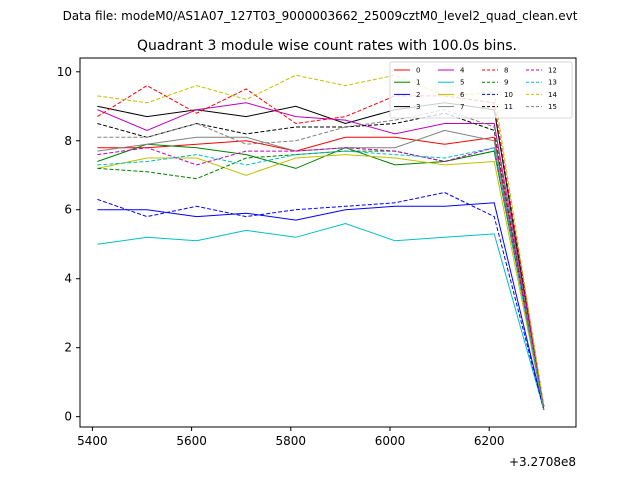 The width and height of the screenshot is (640, 480). I want to click on y-tick-label-8: 8, so click(68, 141).